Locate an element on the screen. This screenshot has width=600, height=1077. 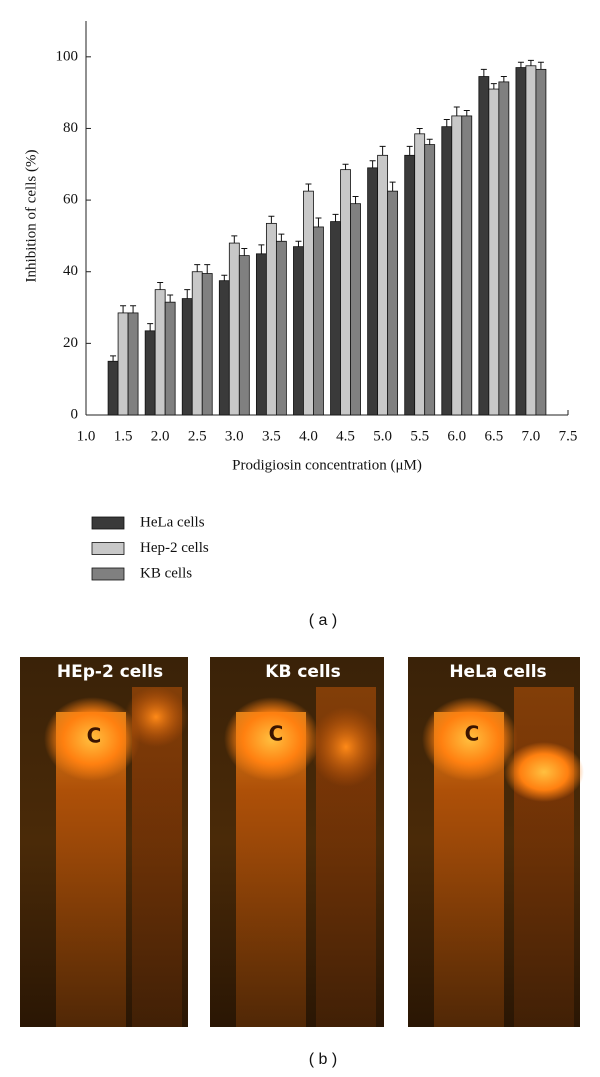
x-tick-label: 3.5 is located at coordinates (271, 436).